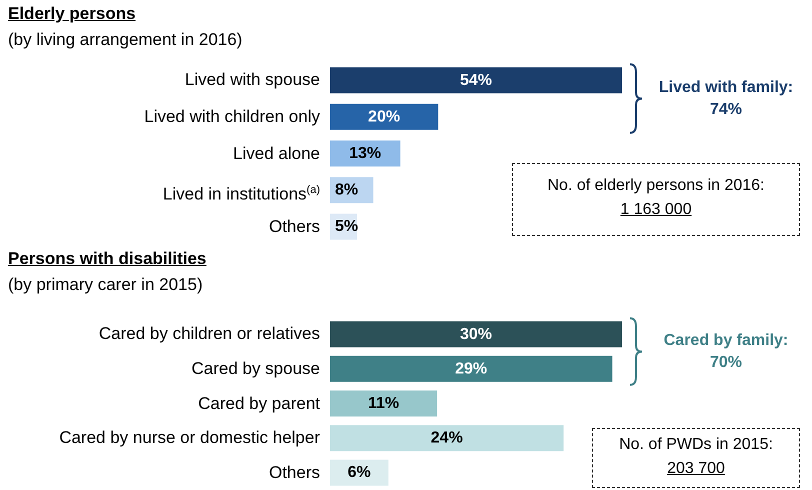  What do you see at coordinates (107, 259) in the screenshot?
I see `text: Persons with disabilities` at bounding box center [107, 259].